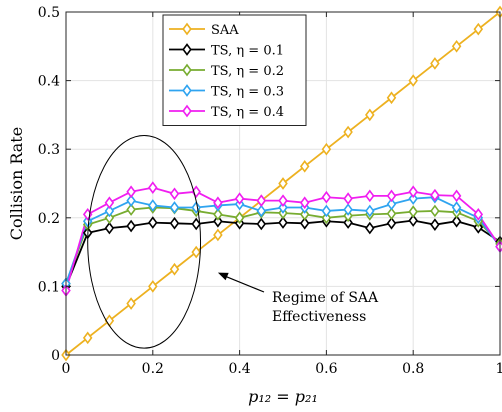 This screenshot has width=502, height=412. I want to click on y-axis-label: Collision Rate, so click(16, 183).